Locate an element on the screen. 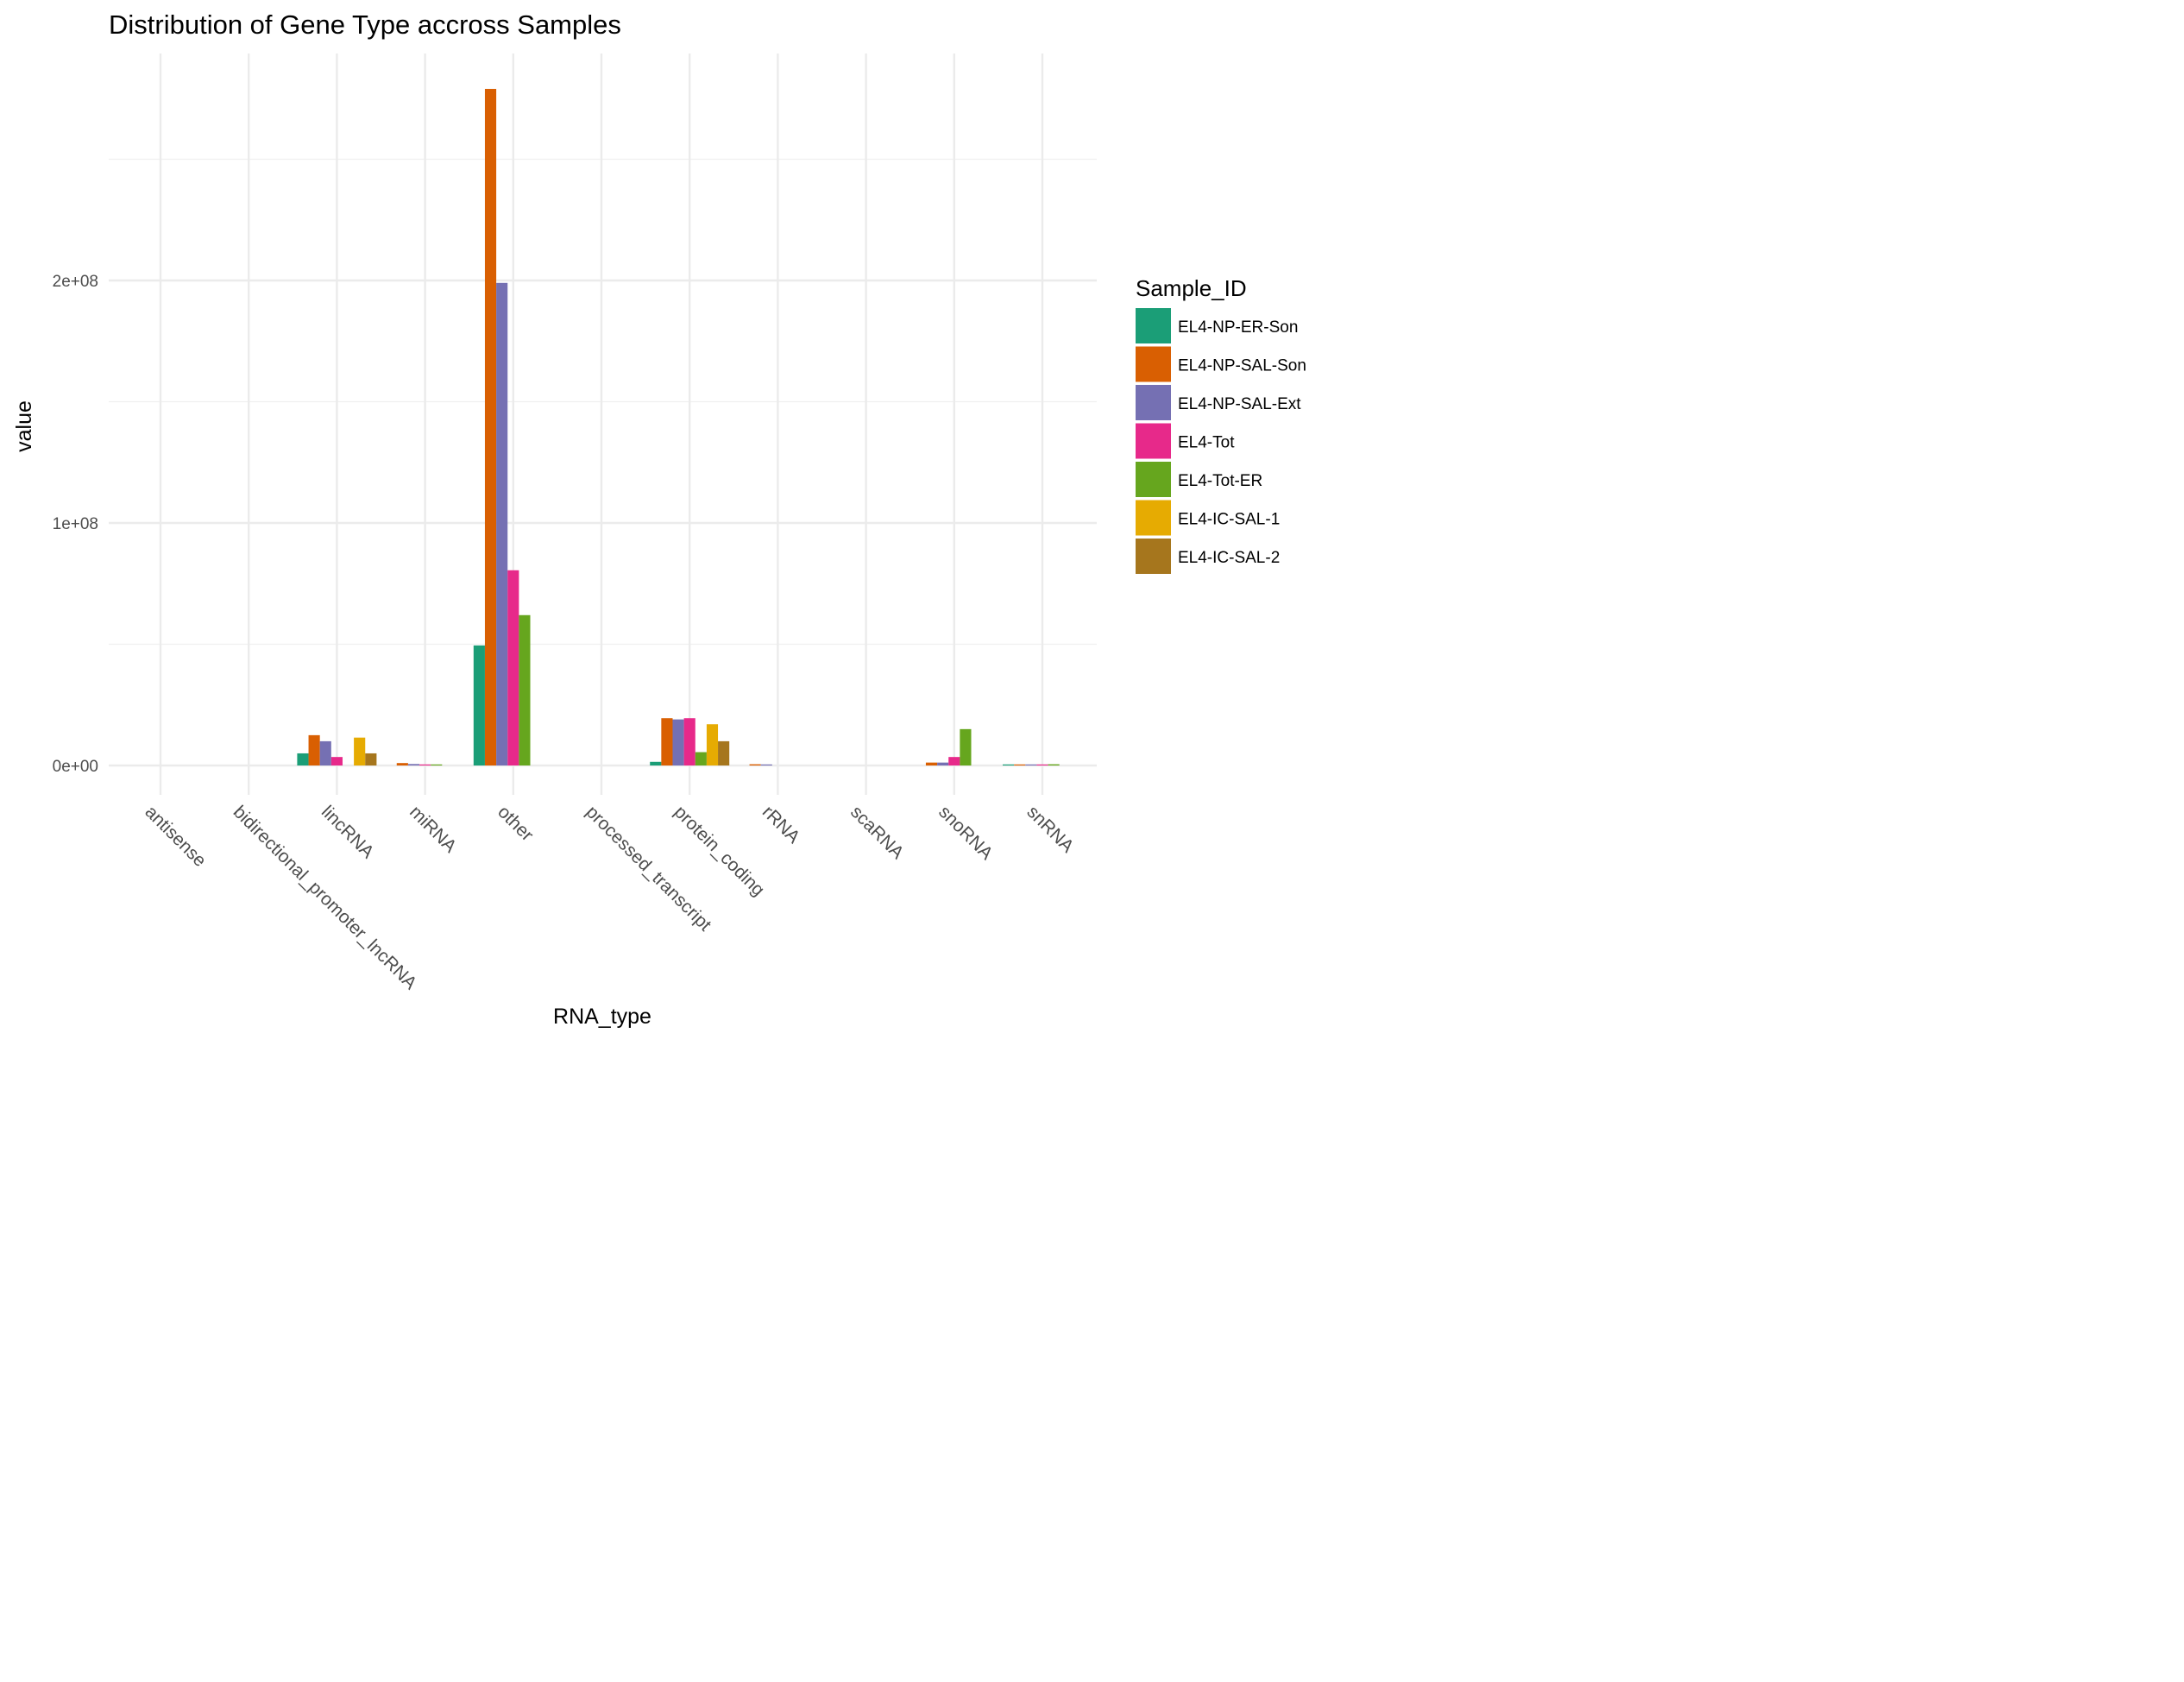 The image size is (2184, 1682). bar-el4-np-sal-son-protein_coding is located at coordinates (667, 741).